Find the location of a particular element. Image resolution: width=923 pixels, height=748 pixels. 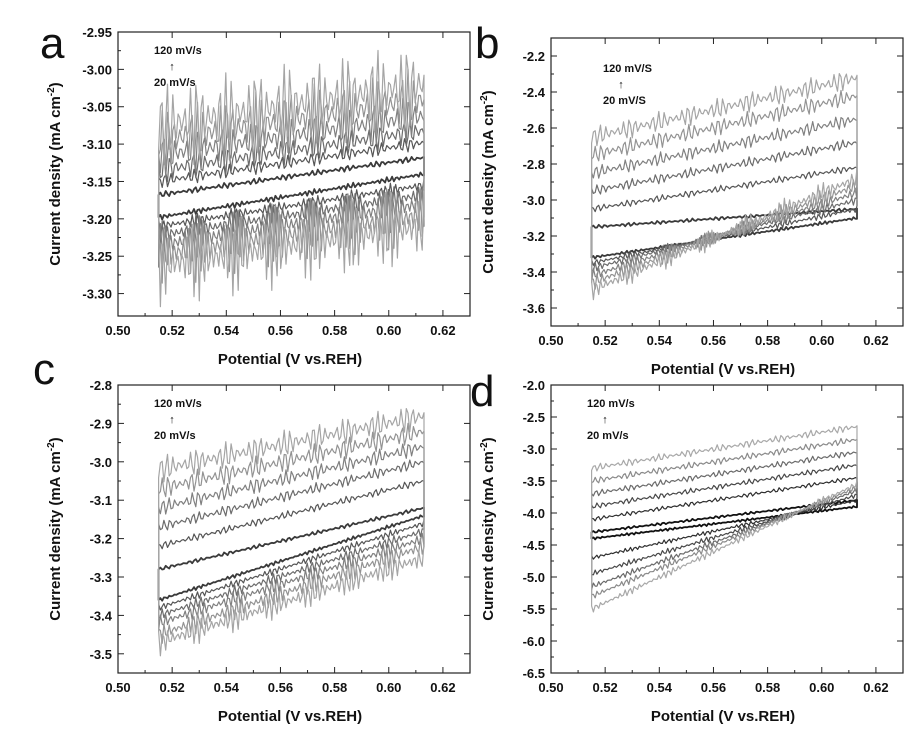

panel-label: d is located at coordinates (482, 391).